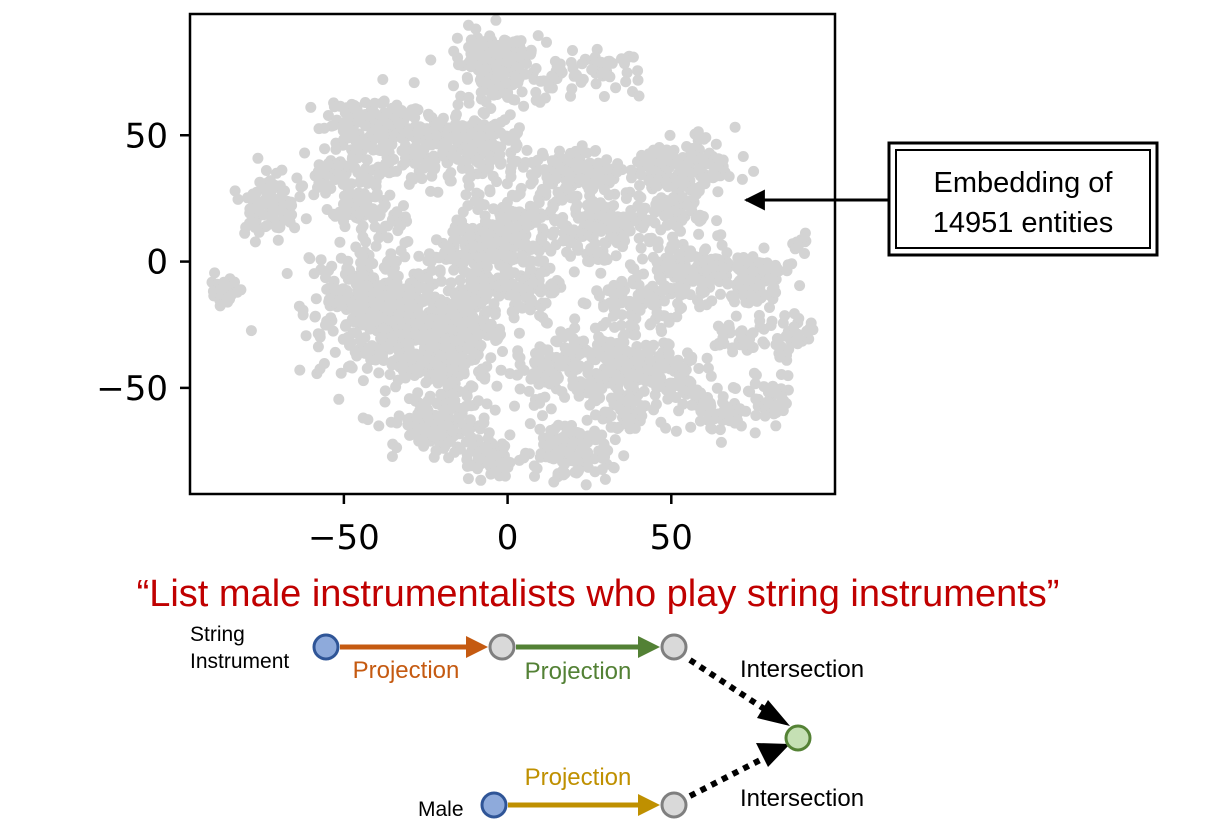 The height and width of the screenshot is (826, 1207). I want to click on intersection-edge-bottom, so click(729, 776).